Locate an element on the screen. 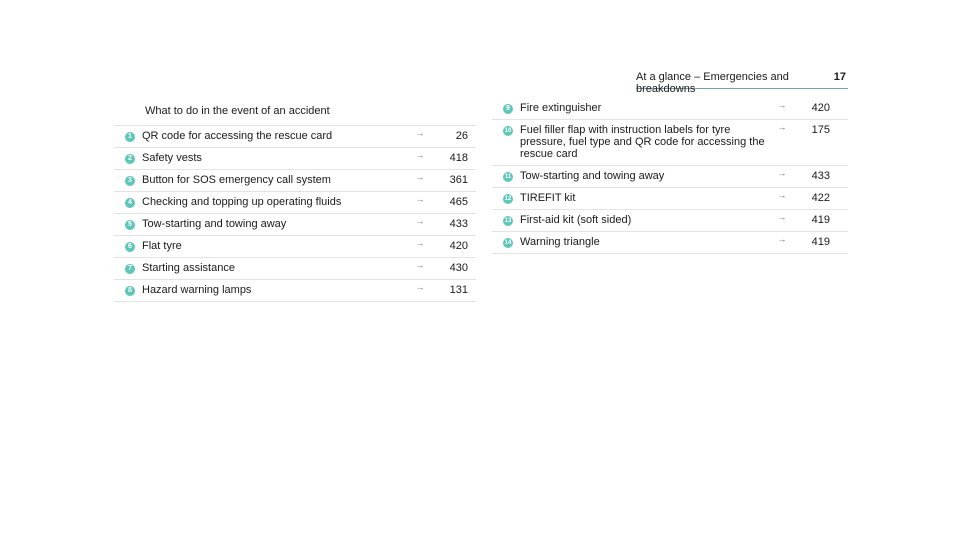  item-label: QR code for accessing the rescue card is located at coordinates (237, 136).